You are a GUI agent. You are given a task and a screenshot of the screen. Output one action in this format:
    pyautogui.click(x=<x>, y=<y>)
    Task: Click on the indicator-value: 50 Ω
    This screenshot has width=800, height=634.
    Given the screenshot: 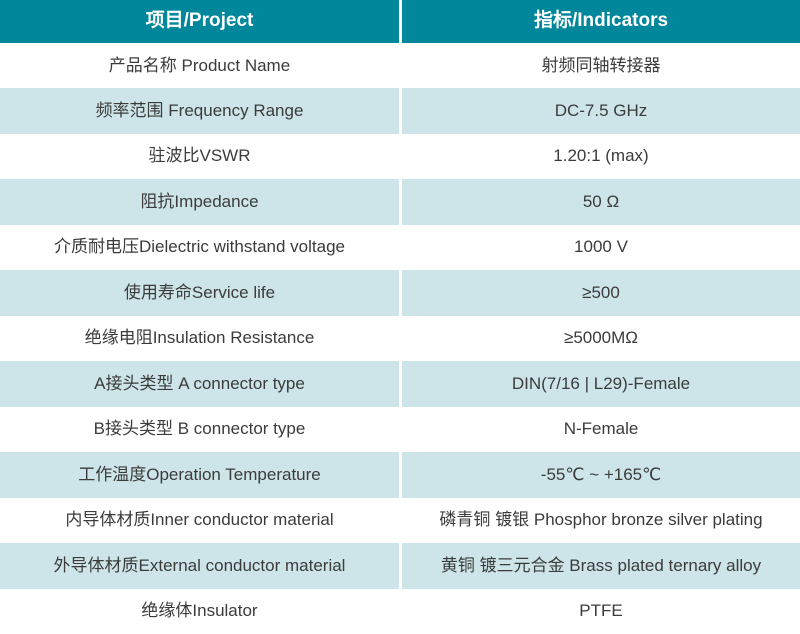 What is the action you would take?
    pyautogui.click(x=601, y=201)
    